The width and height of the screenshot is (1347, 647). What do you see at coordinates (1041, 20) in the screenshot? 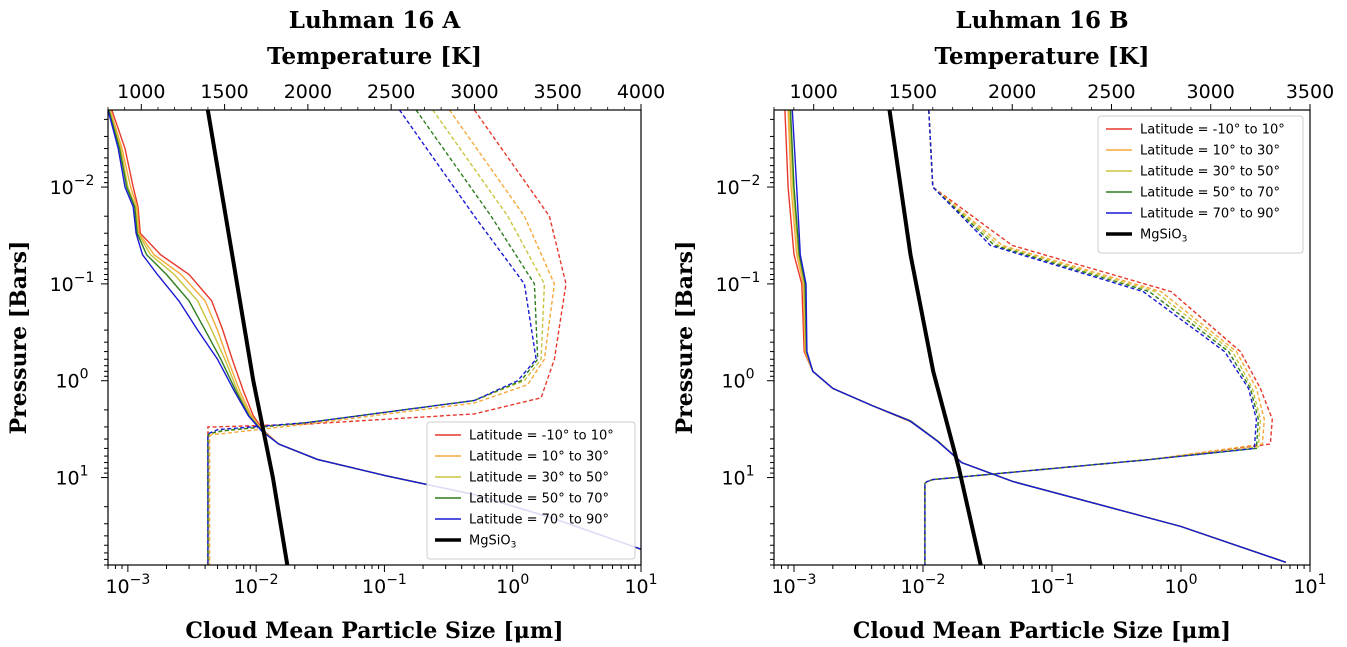
I see `chart-title: Luhman 16 B` at bounding box center [1041, 20].